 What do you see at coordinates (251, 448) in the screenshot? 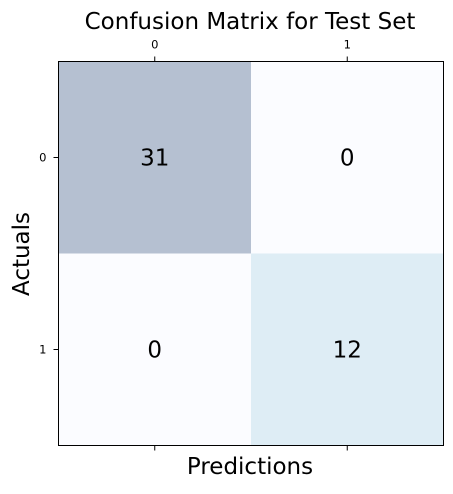
I see `bottom-axis-ticks` at bounding box center [251, 448].